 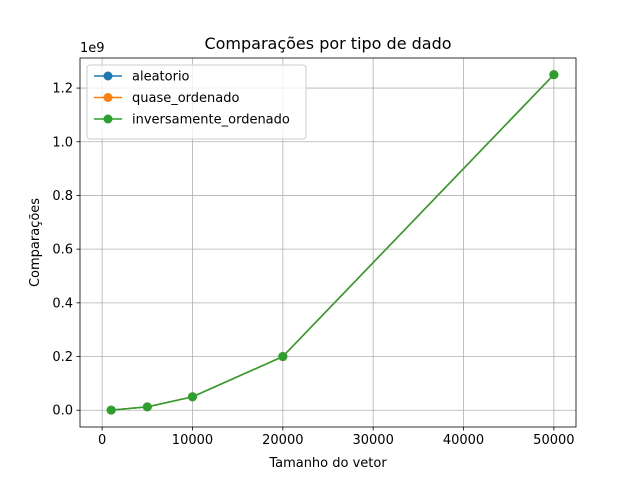 I want to click on y-tick-label: 1.0, so click(x=62, y=142).